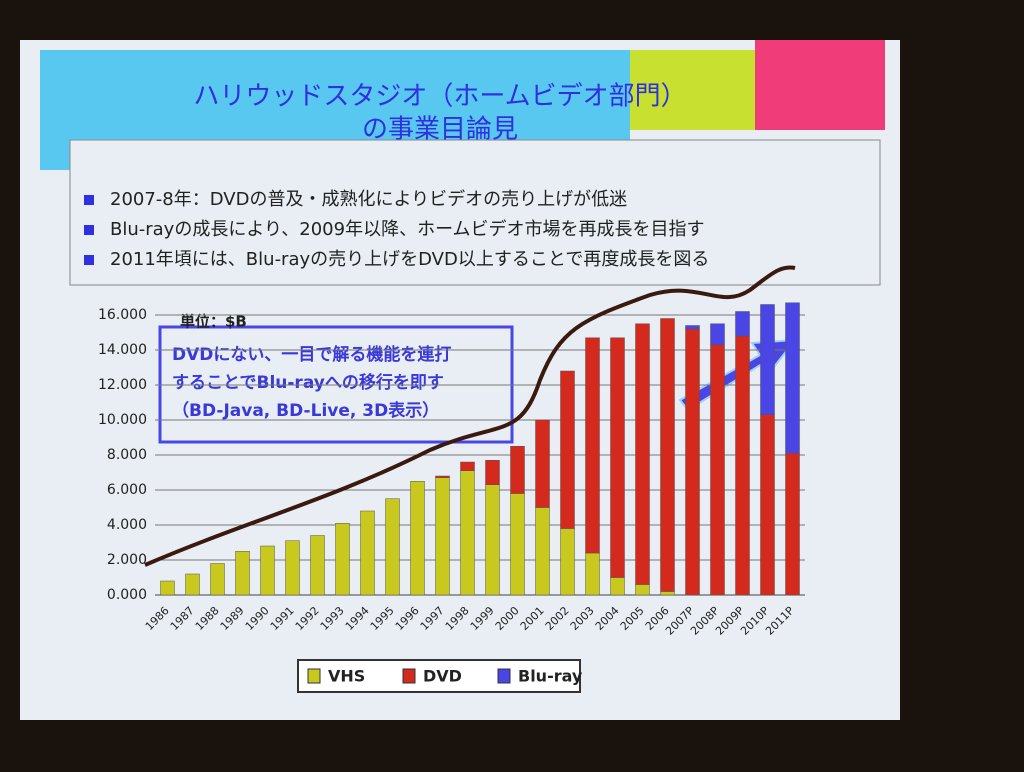 This screenshot has height=772, width=1024. Describe the element at coordinates (127, 595) in the screenshot. I see `y-tick-label: 0.000` at that location.